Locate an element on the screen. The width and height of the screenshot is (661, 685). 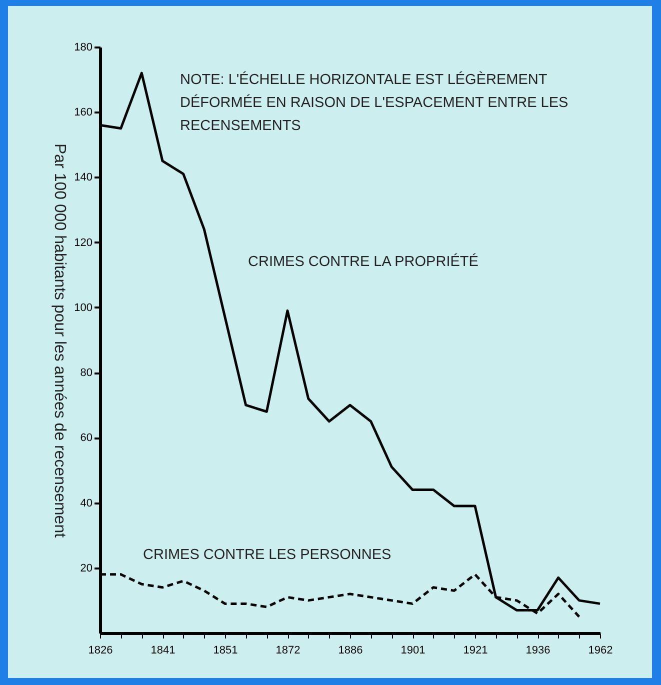
y-tick-label: 120 is located at coordinates (83, 242).